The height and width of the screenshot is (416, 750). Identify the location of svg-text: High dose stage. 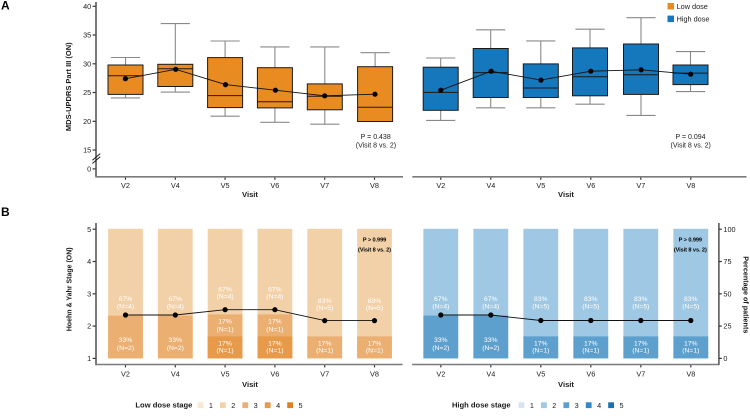
(481, 404).